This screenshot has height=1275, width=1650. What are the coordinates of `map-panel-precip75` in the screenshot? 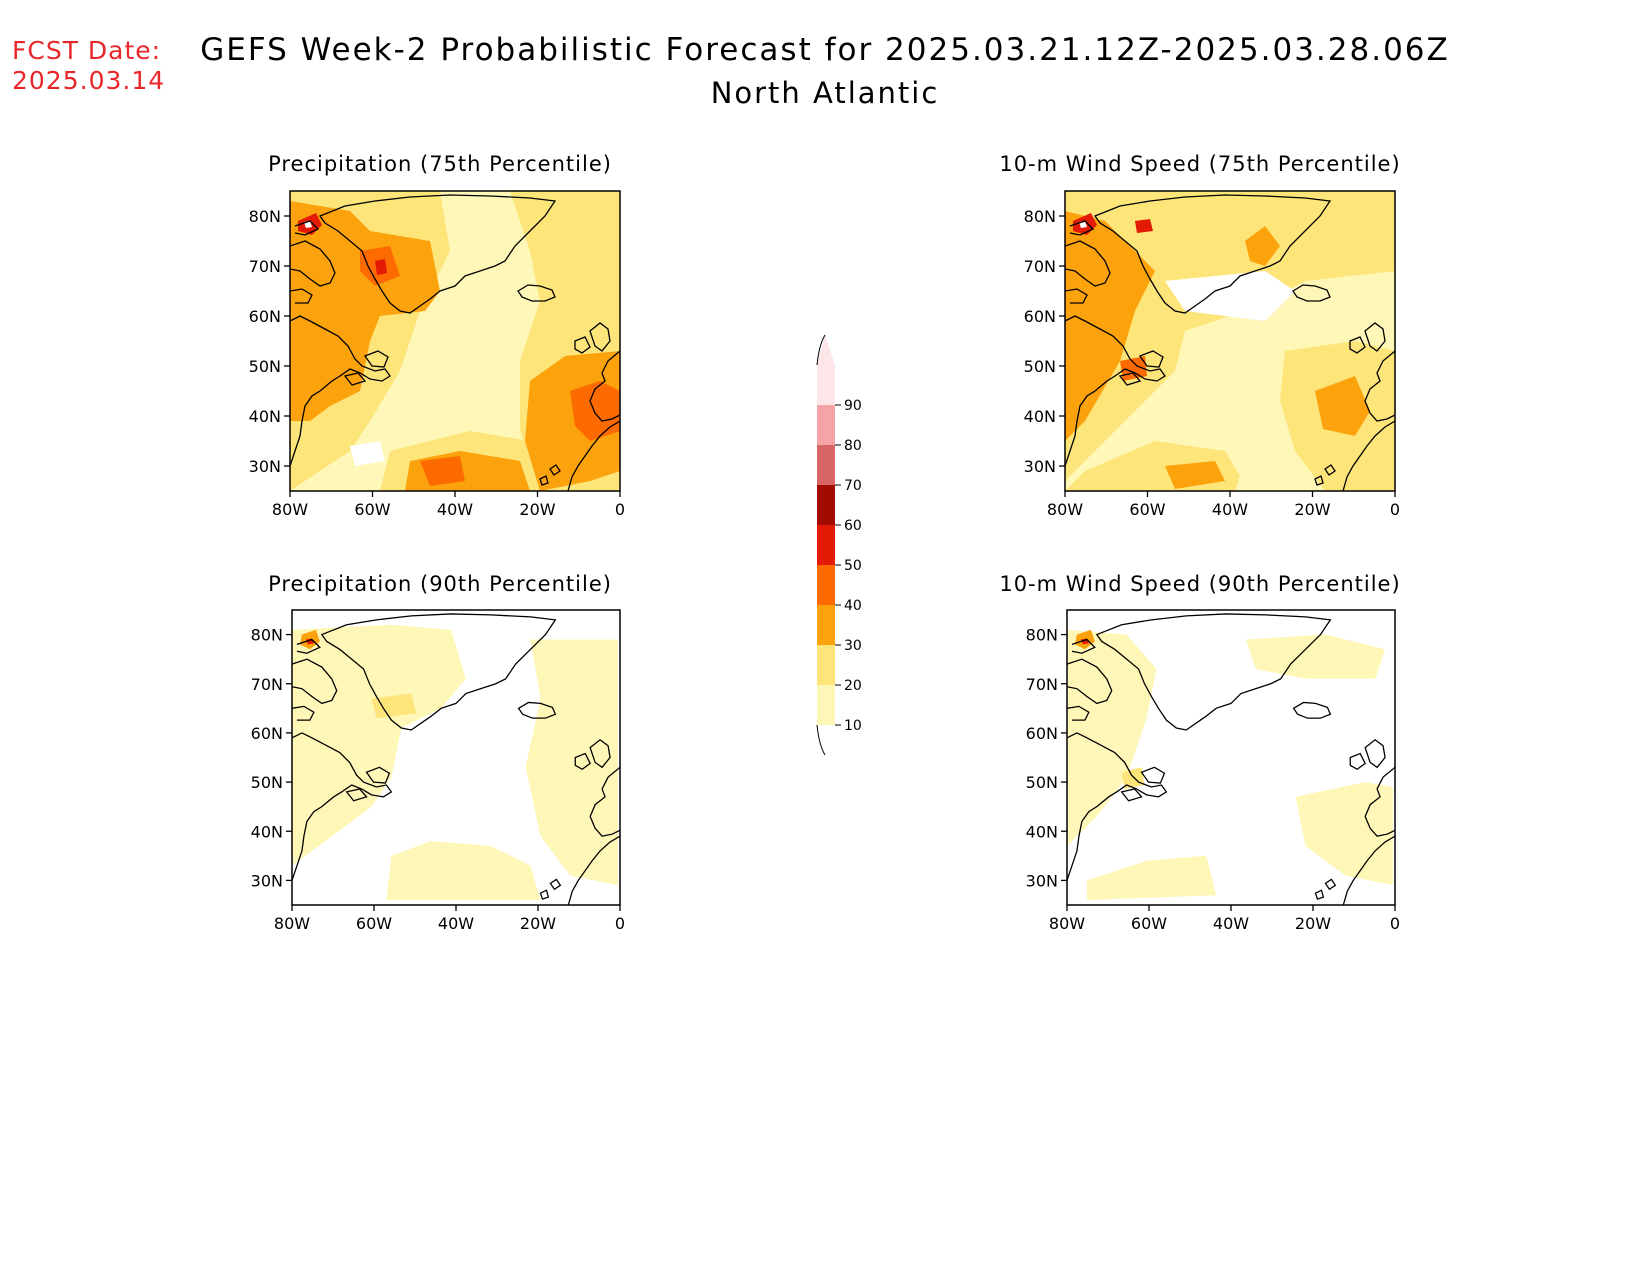 It's located at (455, 341).